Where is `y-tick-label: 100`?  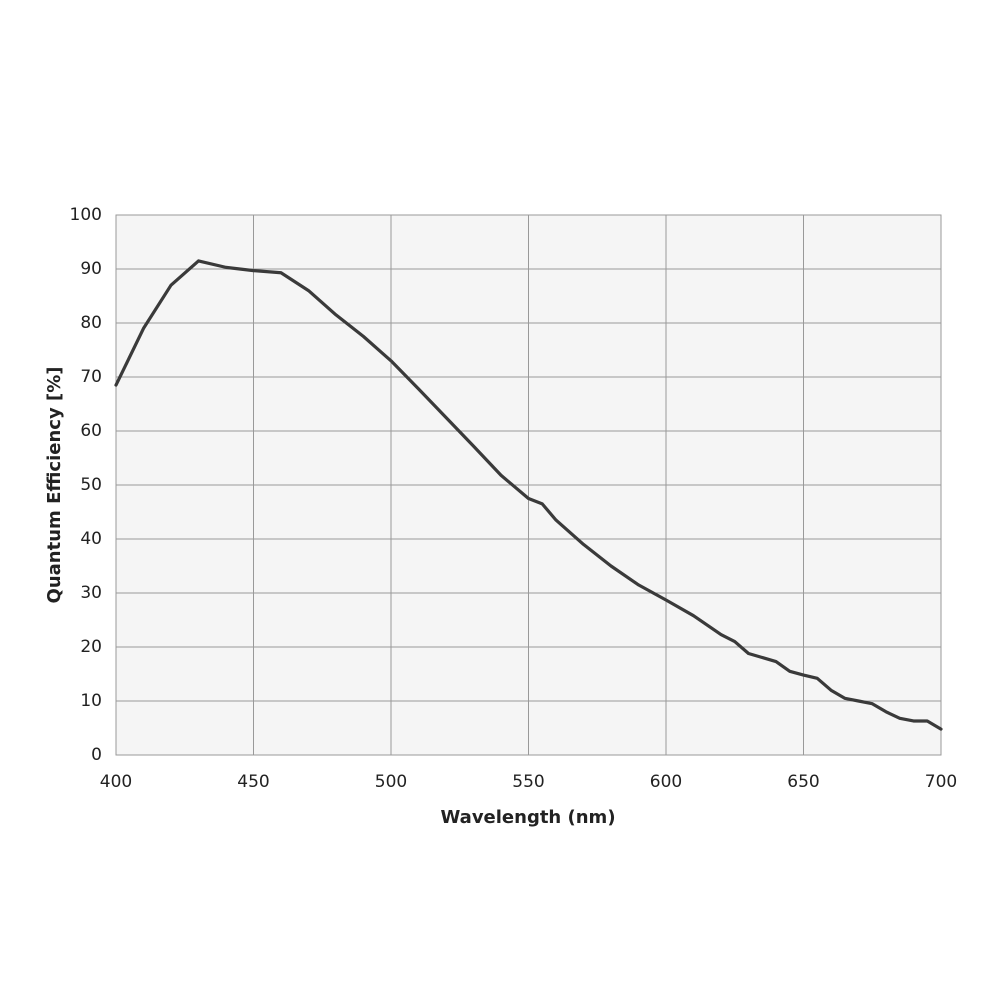
y-tick-label: 100 is located at coordinates (86, 215).